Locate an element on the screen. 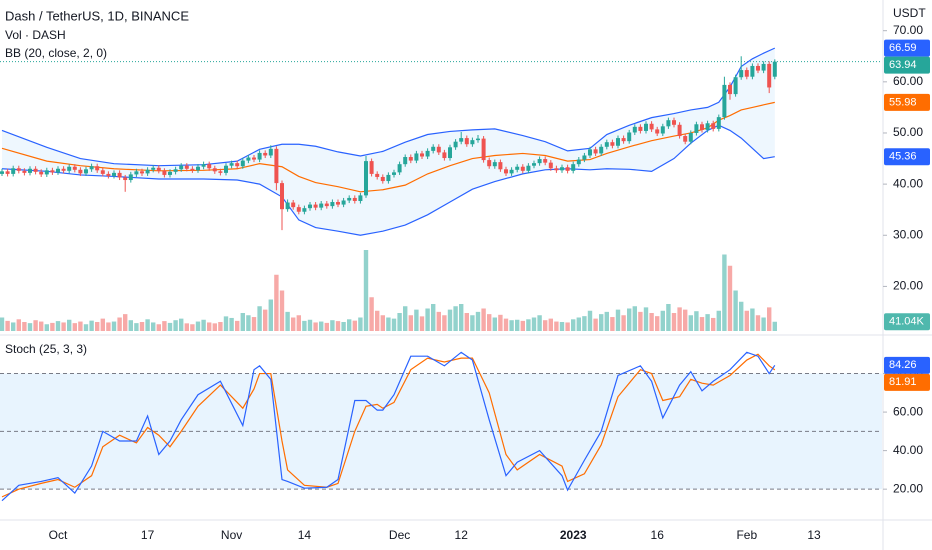 This screenshot has height=550, width=932. x-tick-label: 12 is located at coordinates (462, 535).